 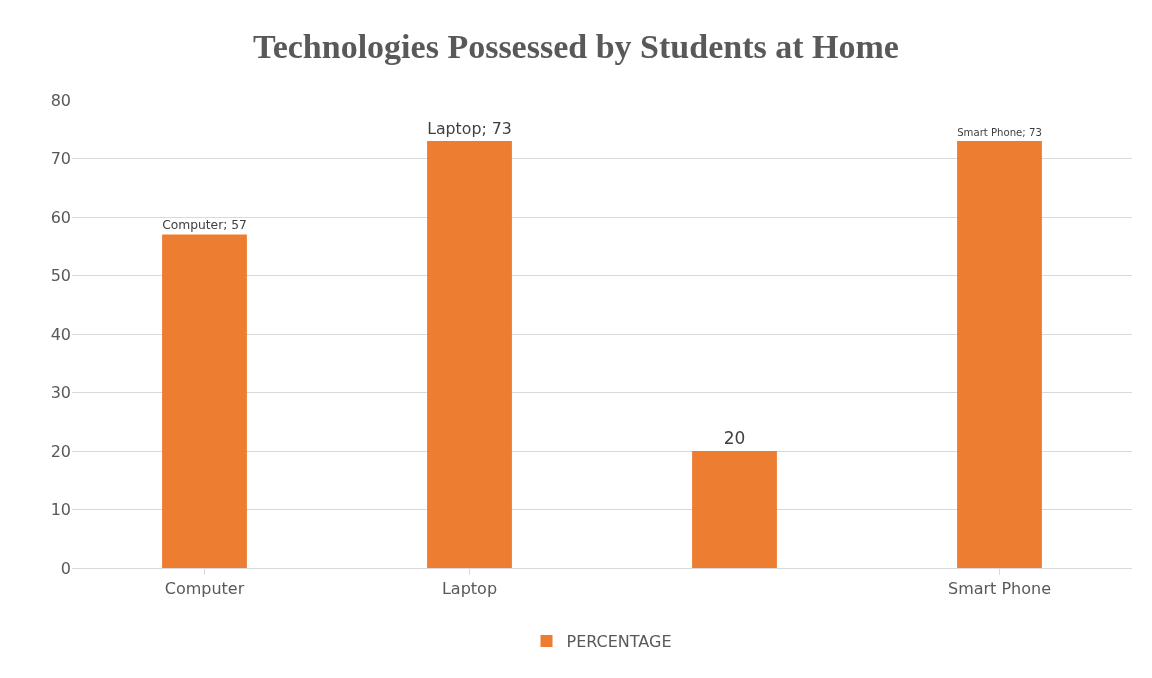 I want to click on y-tick-label: 40, so click(x=60, y=334).